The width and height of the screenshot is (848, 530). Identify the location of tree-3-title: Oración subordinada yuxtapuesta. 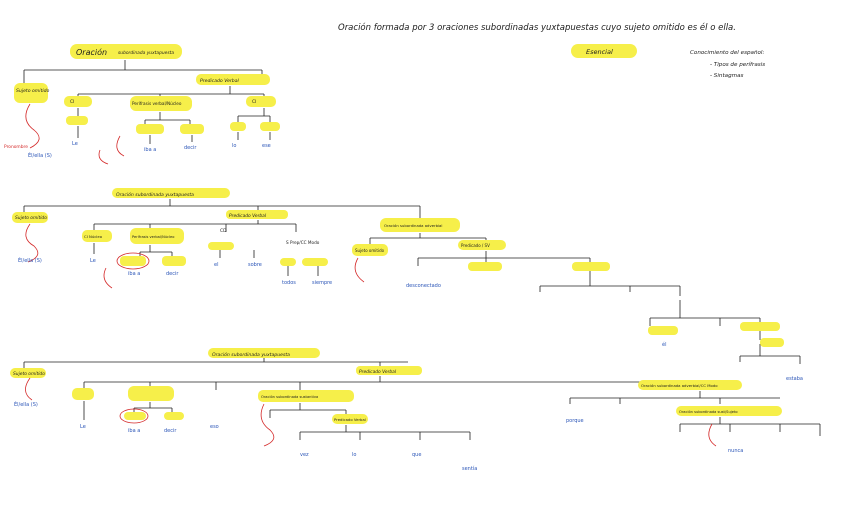
(251, 354).